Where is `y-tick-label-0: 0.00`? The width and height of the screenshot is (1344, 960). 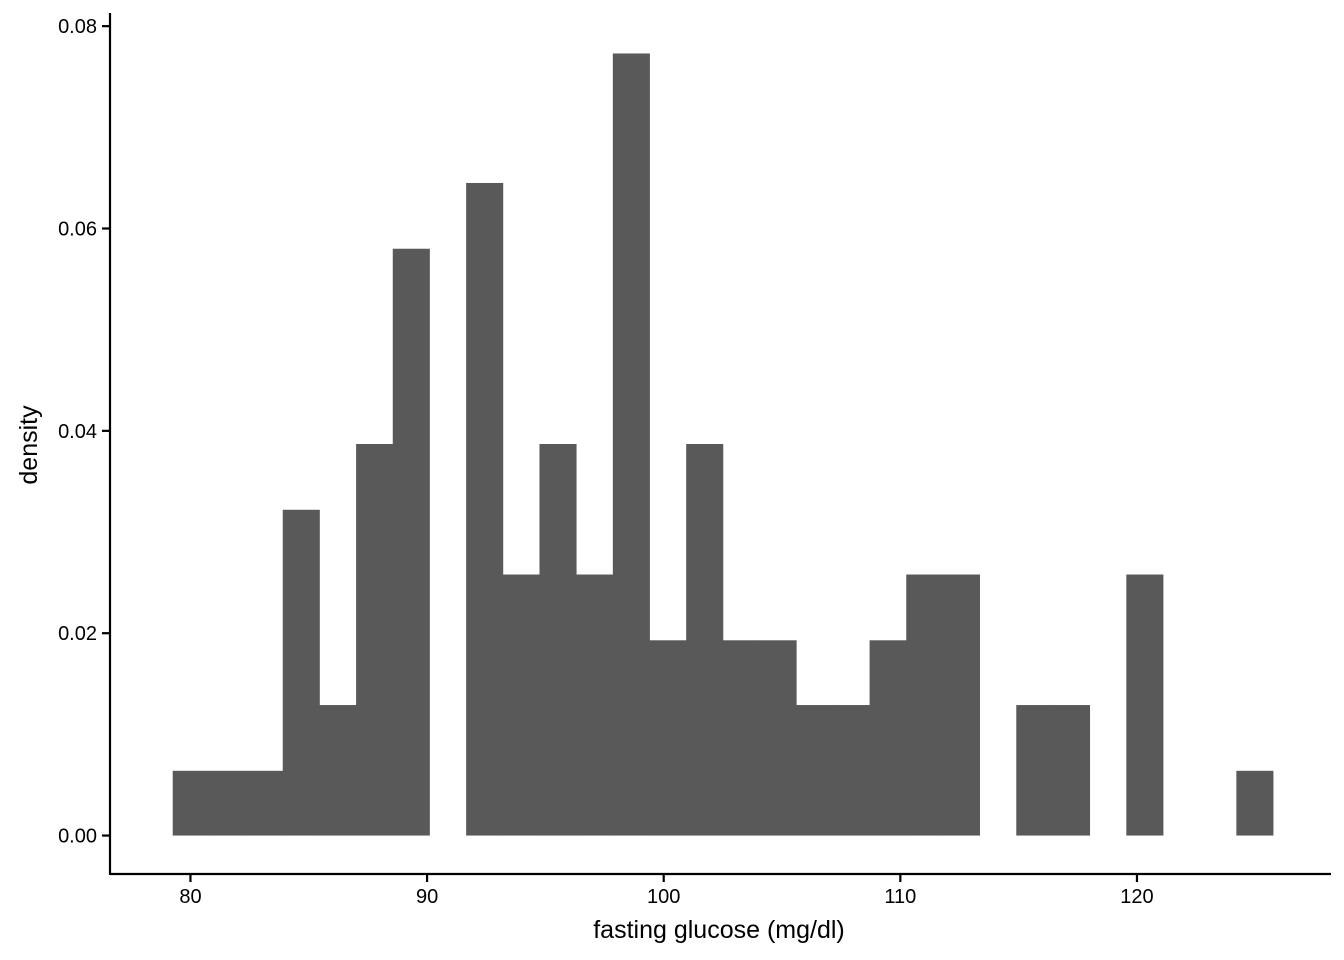 y-tick-label-0: 0.00 is located at coordinates (77, 837).